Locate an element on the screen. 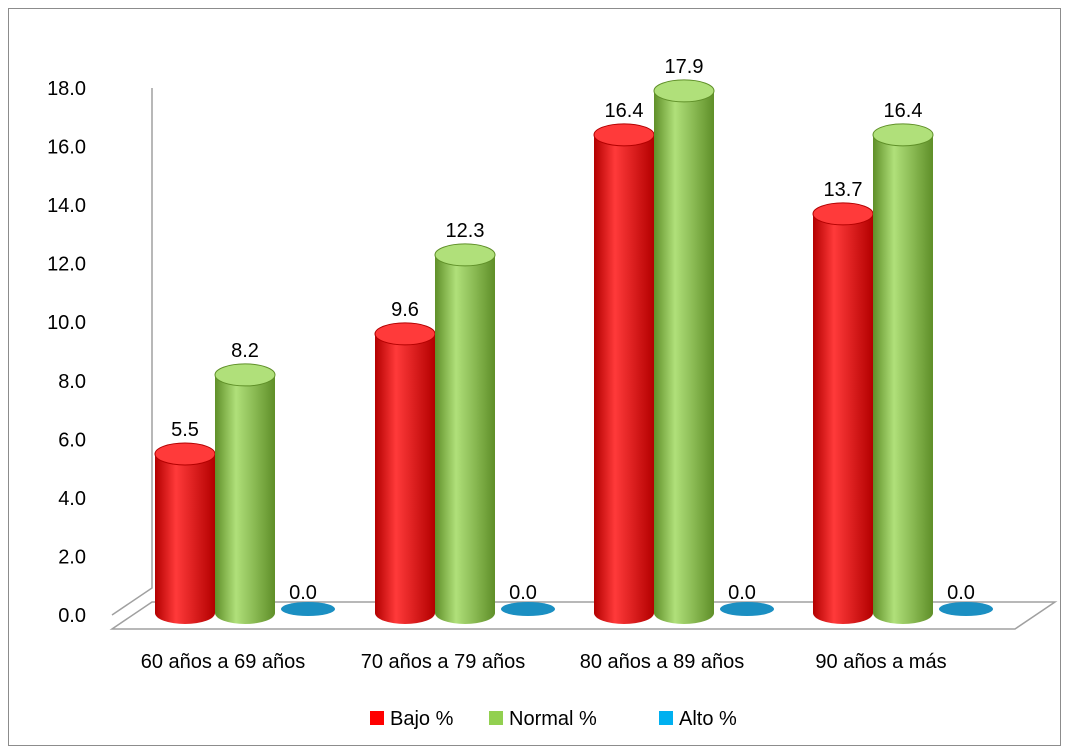 This screenshot has width=1071, height=756. y-tick-label: 6.0 is located at coordinates (72, 440).